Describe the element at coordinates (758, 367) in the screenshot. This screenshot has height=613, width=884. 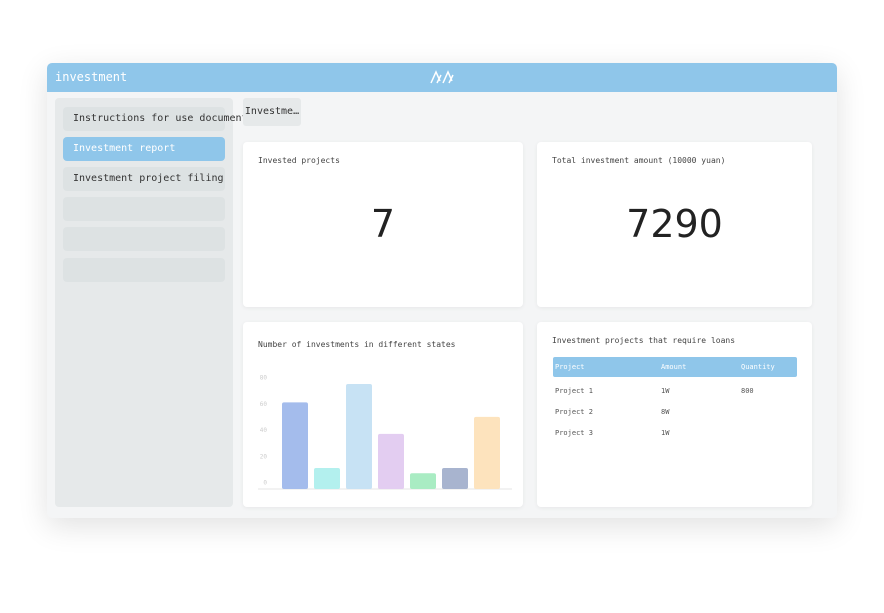
I see `column-header: Quantity` at that location.